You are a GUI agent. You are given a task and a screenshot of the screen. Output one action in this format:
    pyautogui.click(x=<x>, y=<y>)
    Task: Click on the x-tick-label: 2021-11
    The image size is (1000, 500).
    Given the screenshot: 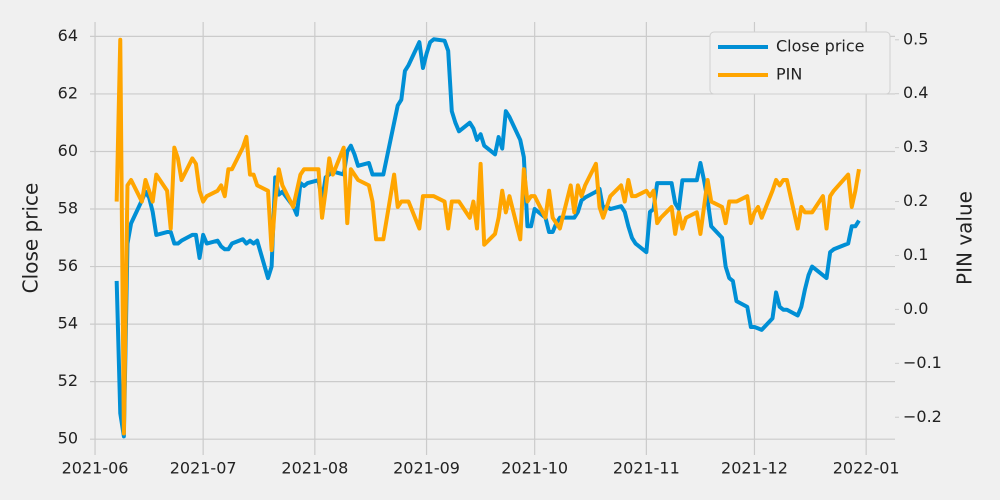 What is the action you would take?
    pyautogui.click(x=646, y=468)
    